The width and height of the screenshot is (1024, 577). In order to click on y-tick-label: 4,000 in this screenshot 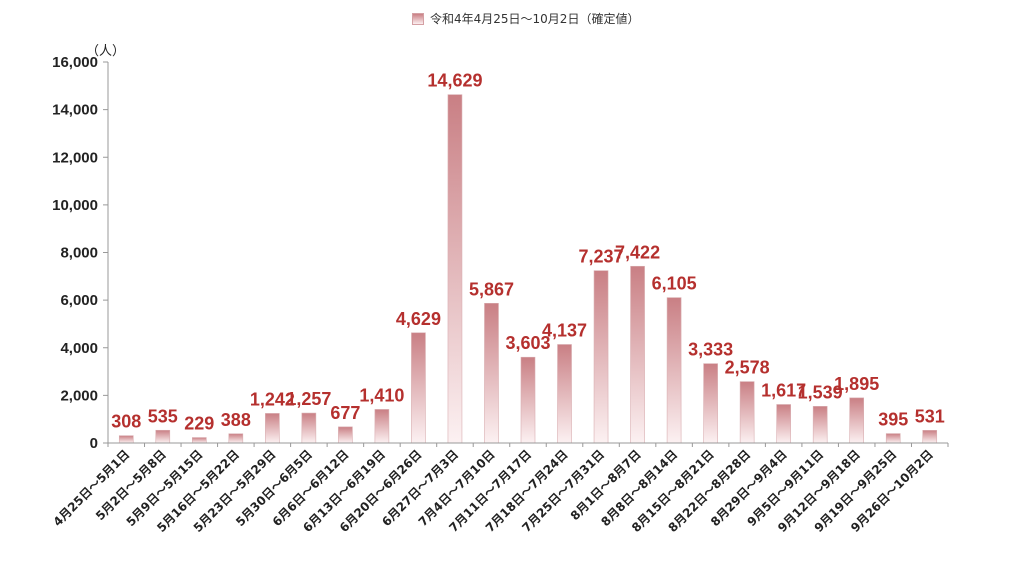, I will do `click(79, 348)`.